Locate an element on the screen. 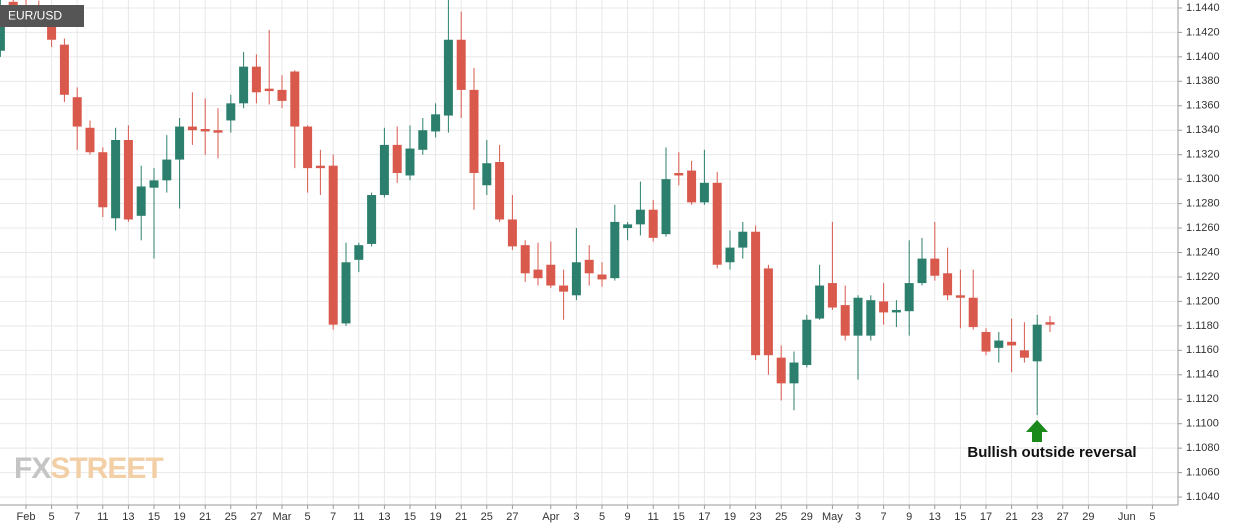 This screenshot has height=528, width=1244. y-tick-label: 1.1260 is located at coordinates (1203, 228).